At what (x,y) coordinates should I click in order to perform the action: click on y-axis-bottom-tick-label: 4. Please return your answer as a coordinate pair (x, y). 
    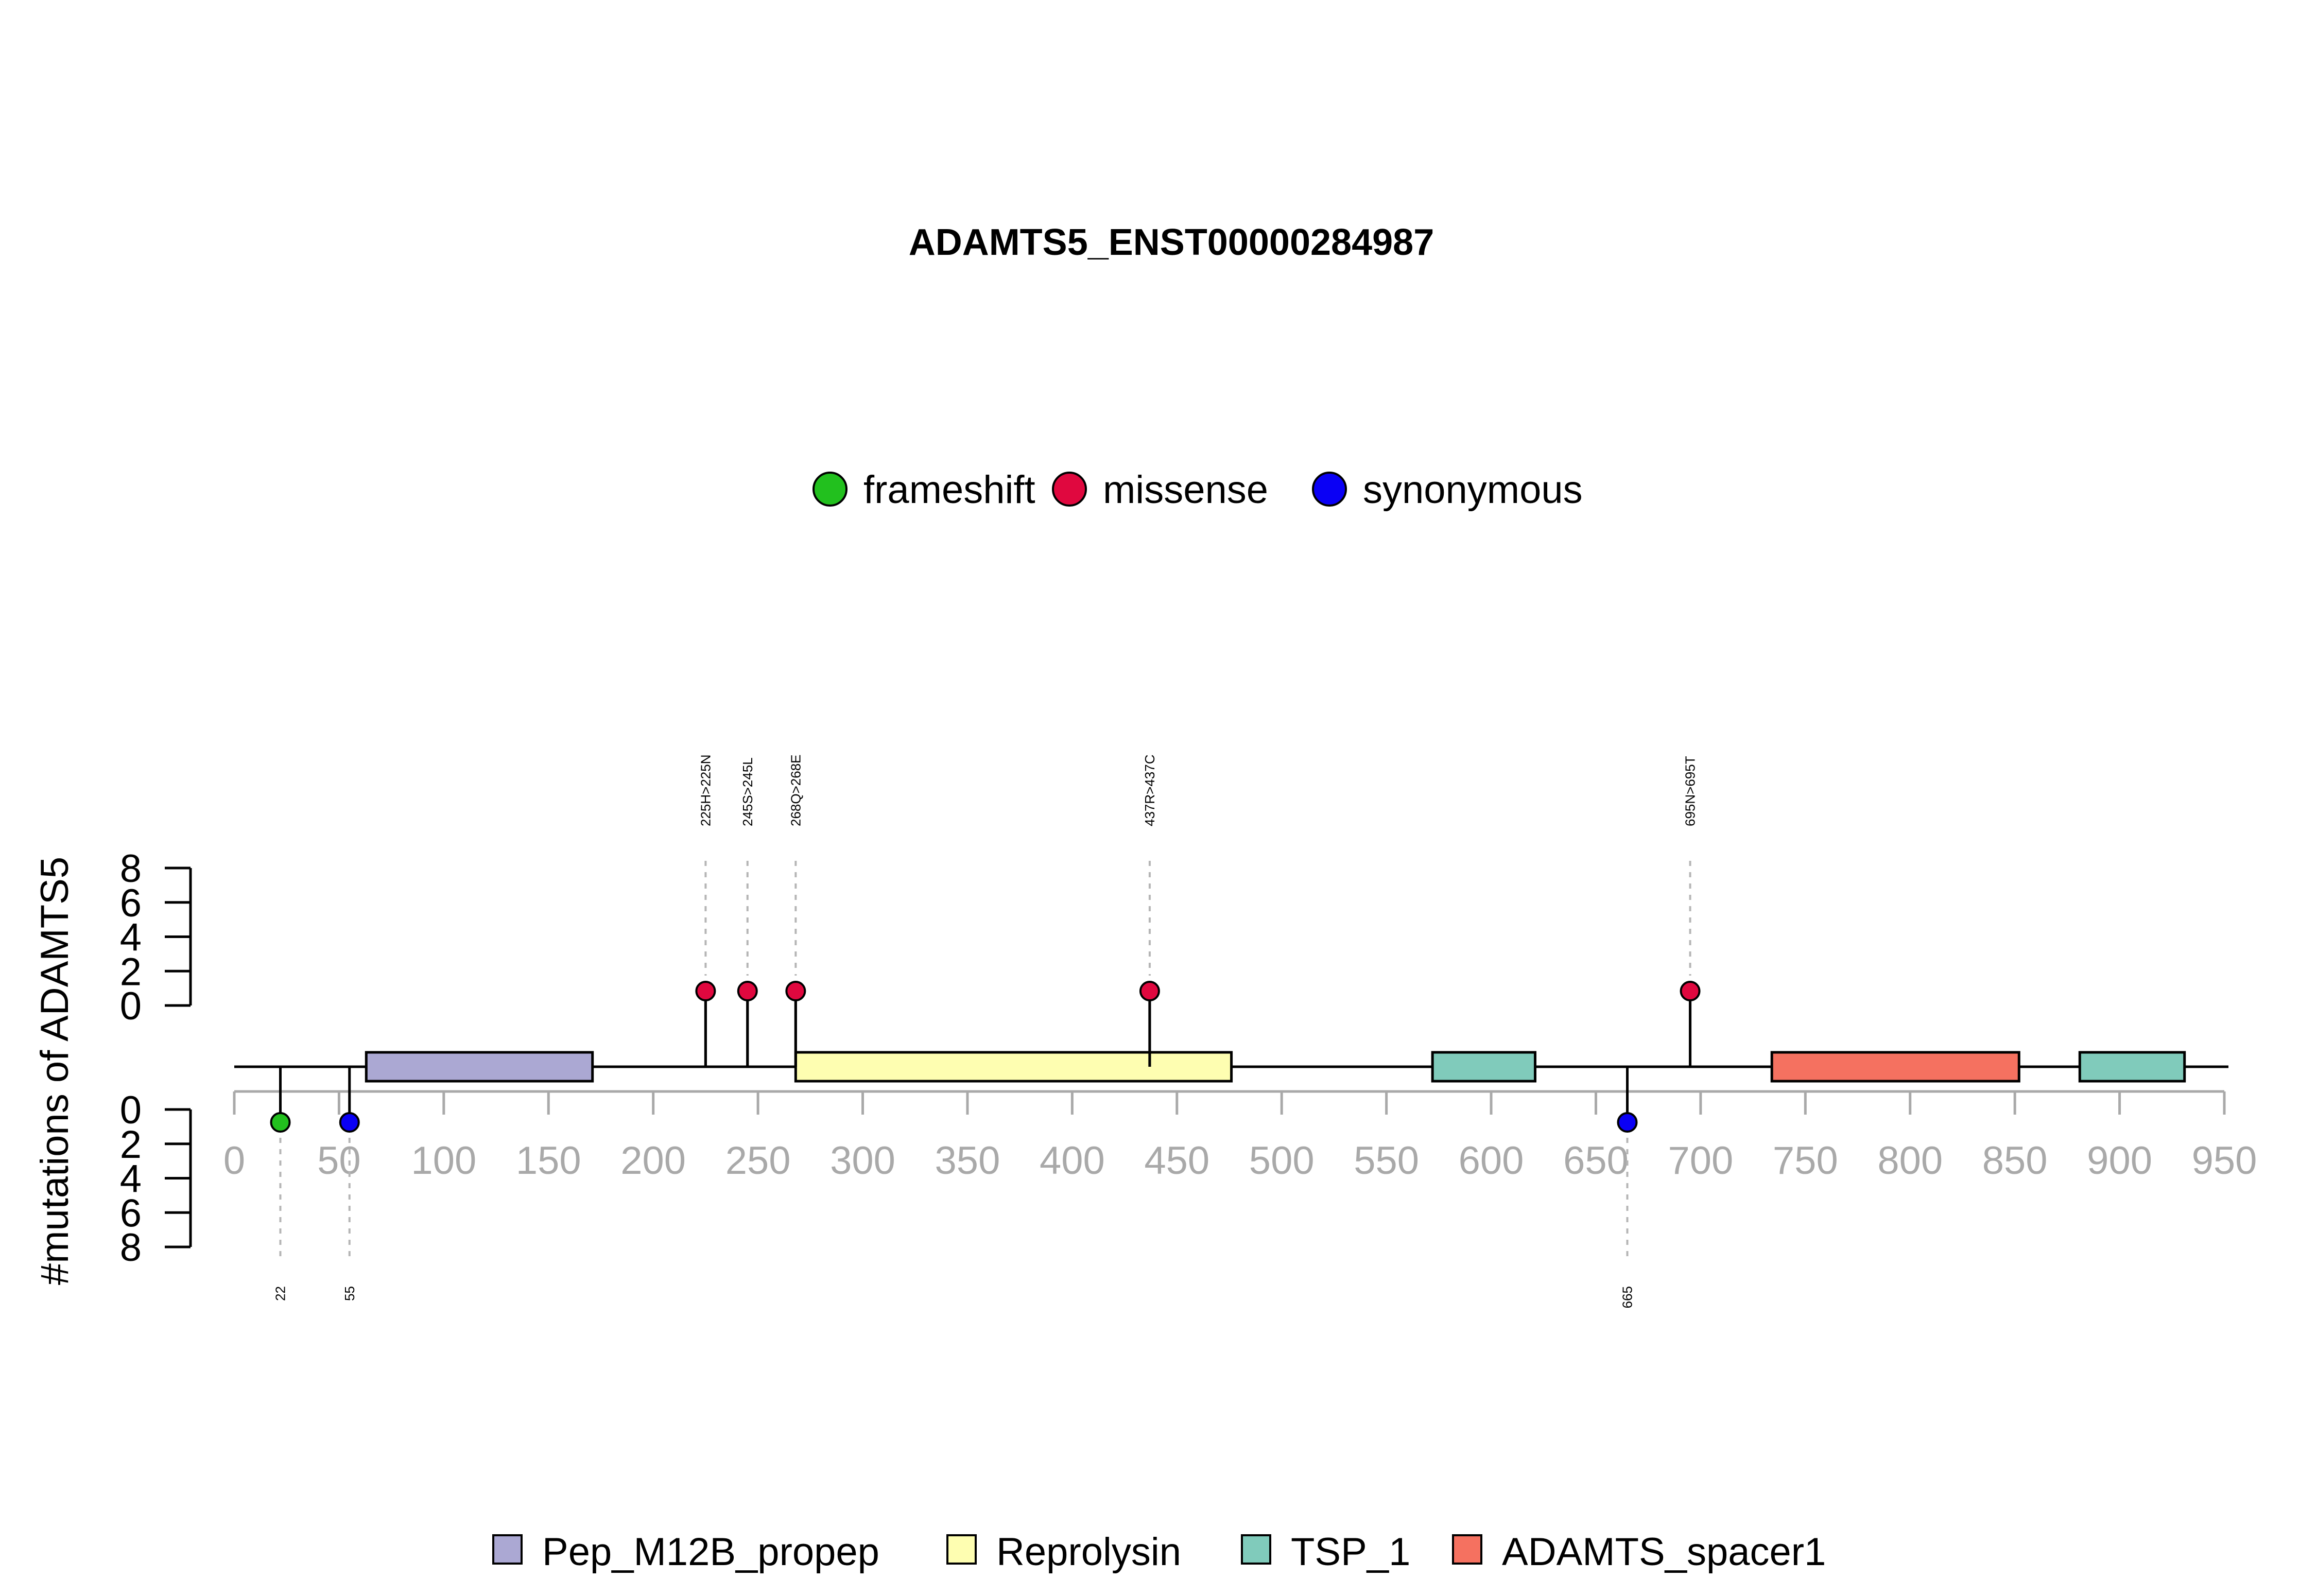
    Looking at the image, I should click on (131, 1179).